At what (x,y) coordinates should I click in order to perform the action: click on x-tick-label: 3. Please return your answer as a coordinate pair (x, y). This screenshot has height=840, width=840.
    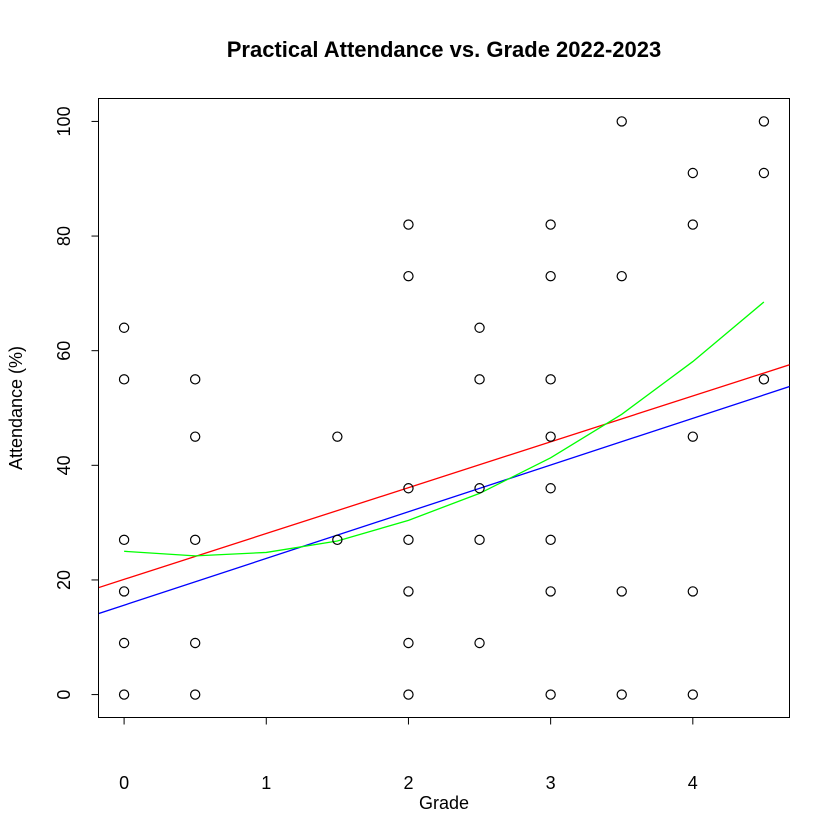
    Looking at the image, I should click on (551, 783).